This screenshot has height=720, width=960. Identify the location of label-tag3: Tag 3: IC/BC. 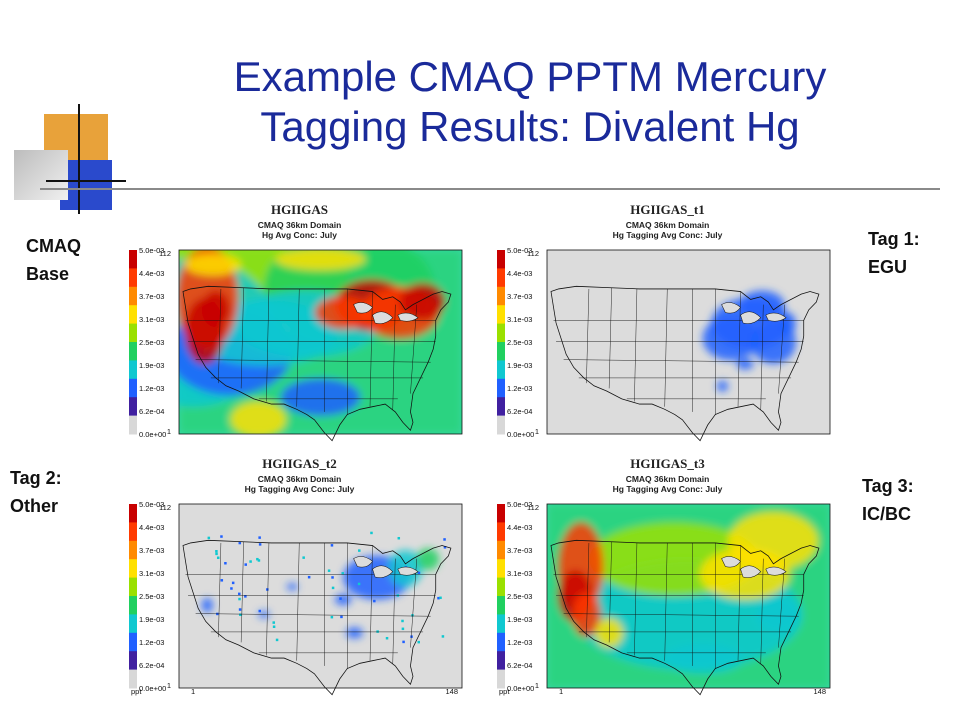
(888, 500).